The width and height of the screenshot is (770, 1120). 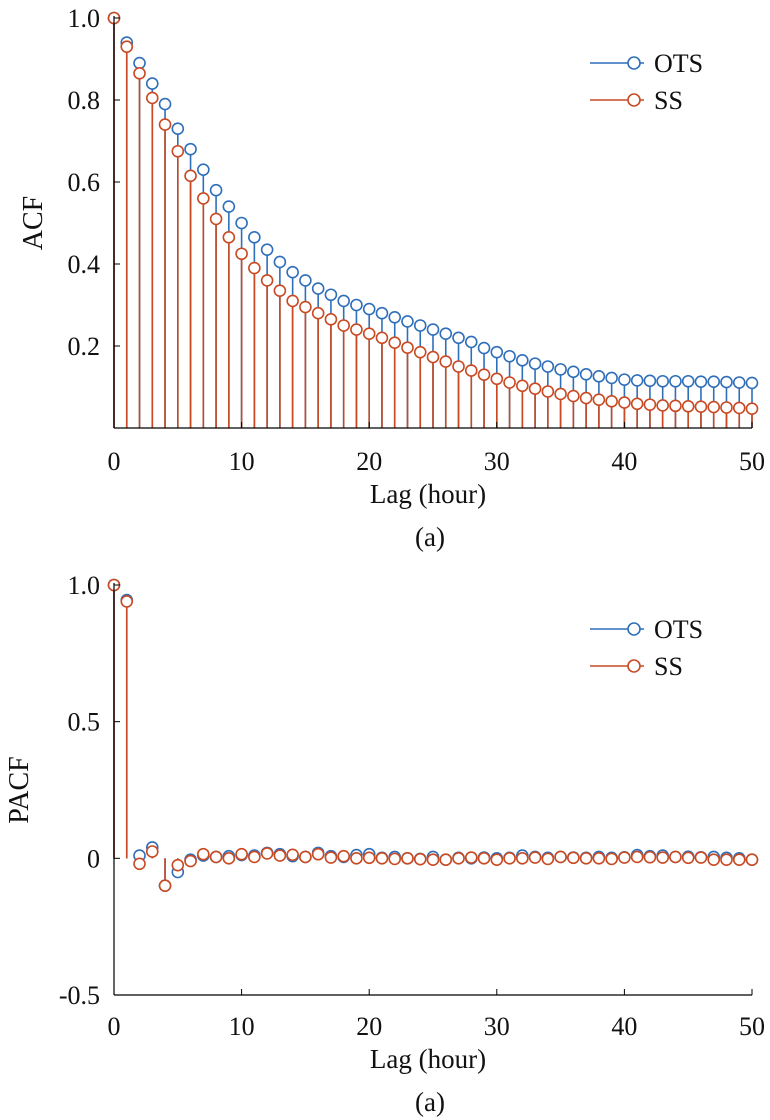 What do you see at coordinates (678, 629) in the screenshot?
I see `pacf-legend-ots-label: OTS` at bounding box center [678, 629].